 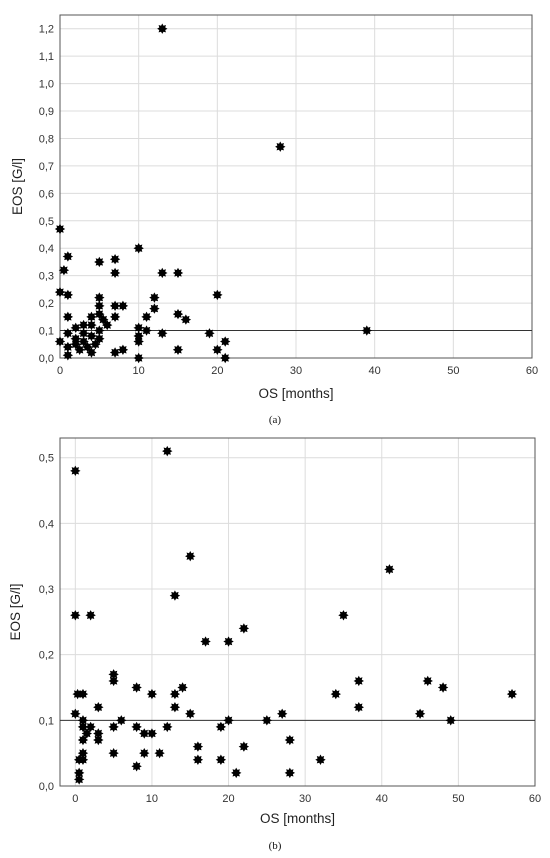 I want to click on y-tick-label: 1,1, so click(x=46, y=57).